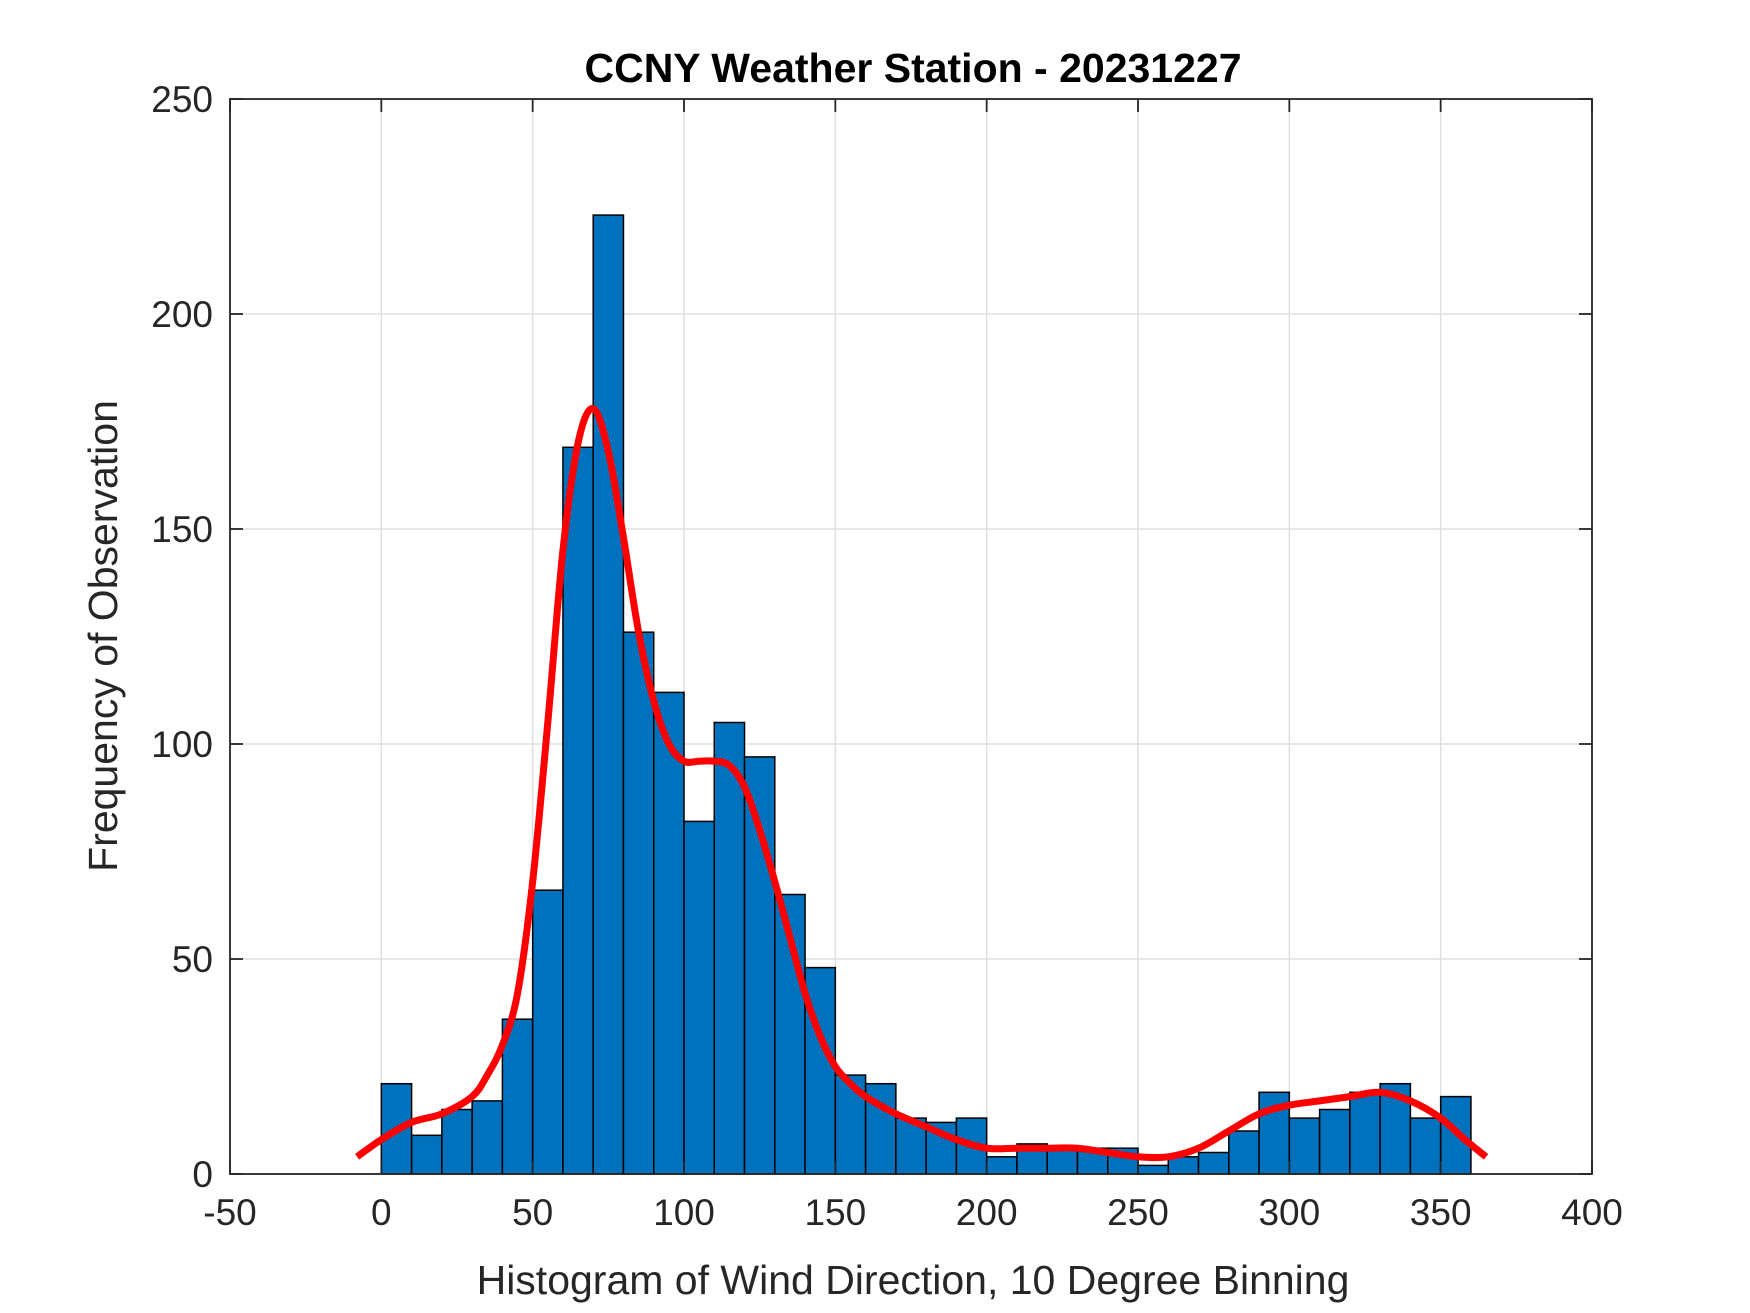  I want to click on x-tick-label: 50, so click(532, 1212).